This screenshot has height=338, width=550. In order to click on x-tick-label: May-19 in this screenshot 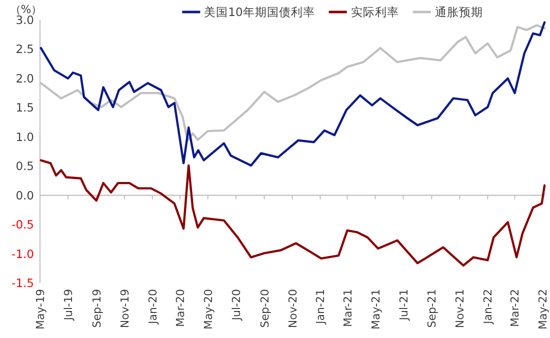, I will do `click(40, 309)`.